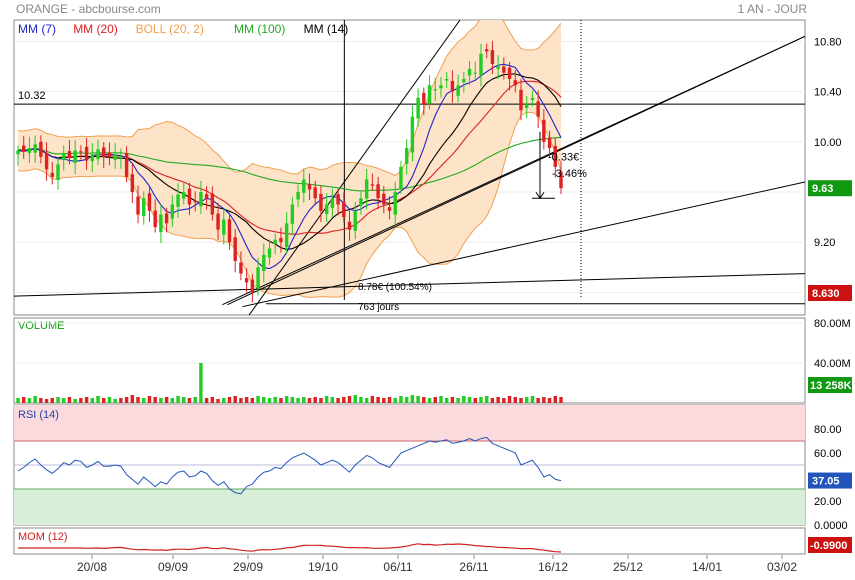 This screenshot has height=580, width=855. What do you see at coordinates (828, 454) in the screenshot?
I see `rsi-tick-label: 60.00` at bounding box center [828, 454].